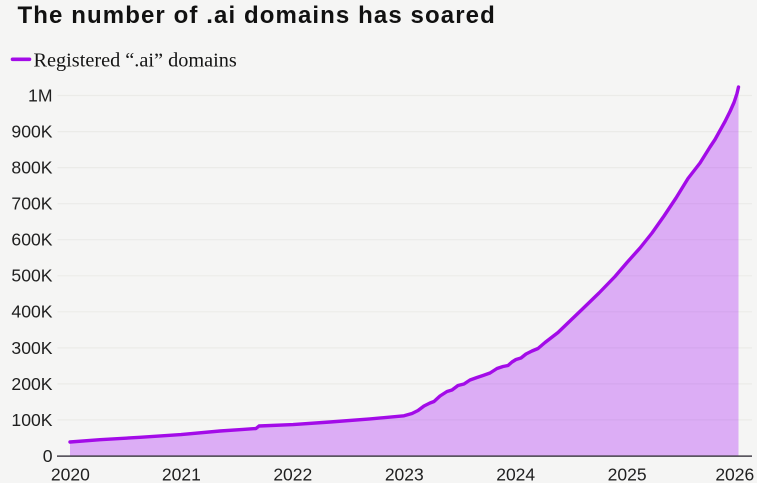  I want to click on svg-text: Registered “.ai” domains, so click(135, 61).